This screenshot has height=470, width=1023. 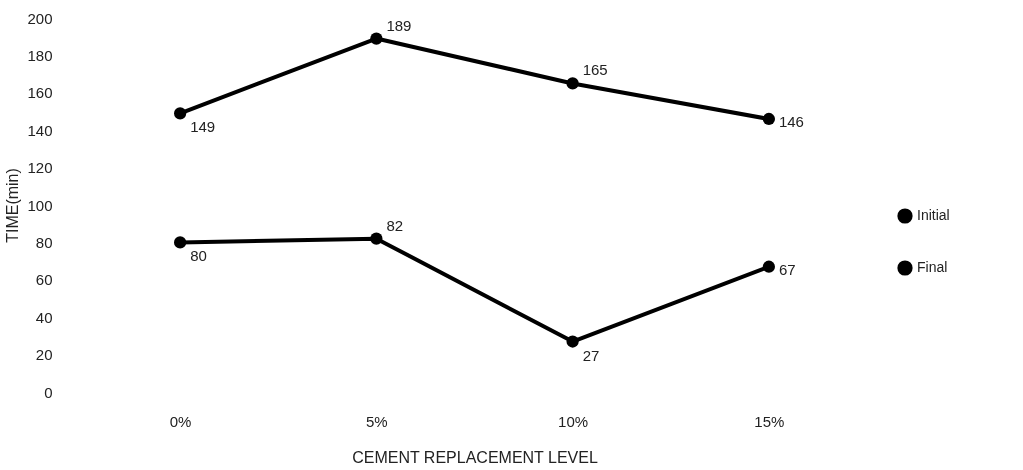 I want to click on data-label: 149, so click(x=203, y=127).